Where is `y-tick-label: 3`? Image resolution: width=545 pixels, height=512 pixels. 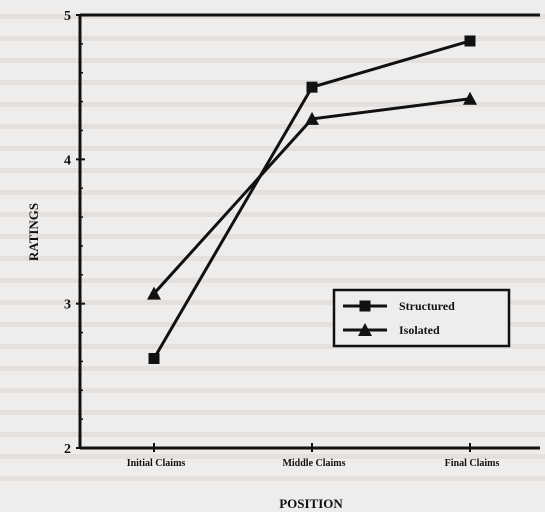 y-tick-label: 3 is located at coordinates (67, 305).